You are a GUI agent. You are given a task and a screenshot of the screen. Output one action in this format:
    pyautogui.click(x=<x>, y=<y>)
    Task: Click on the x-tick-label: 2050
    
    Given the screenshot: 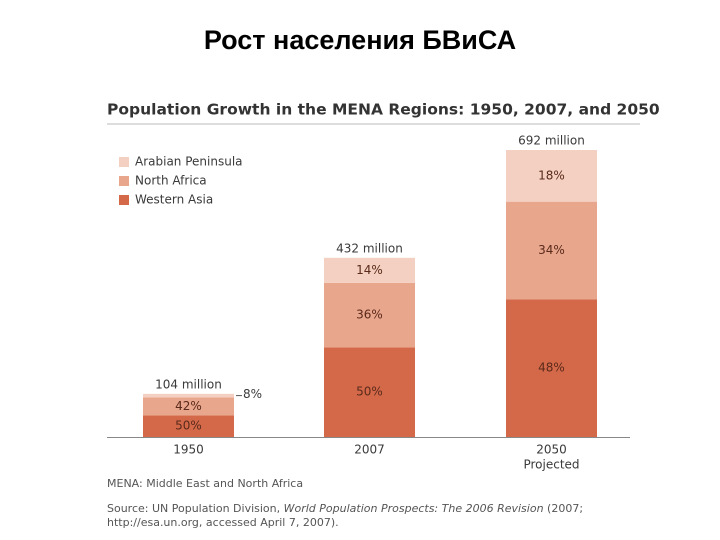 What is the action you would take?
    pyautogui.click(x=551, y=450)
    